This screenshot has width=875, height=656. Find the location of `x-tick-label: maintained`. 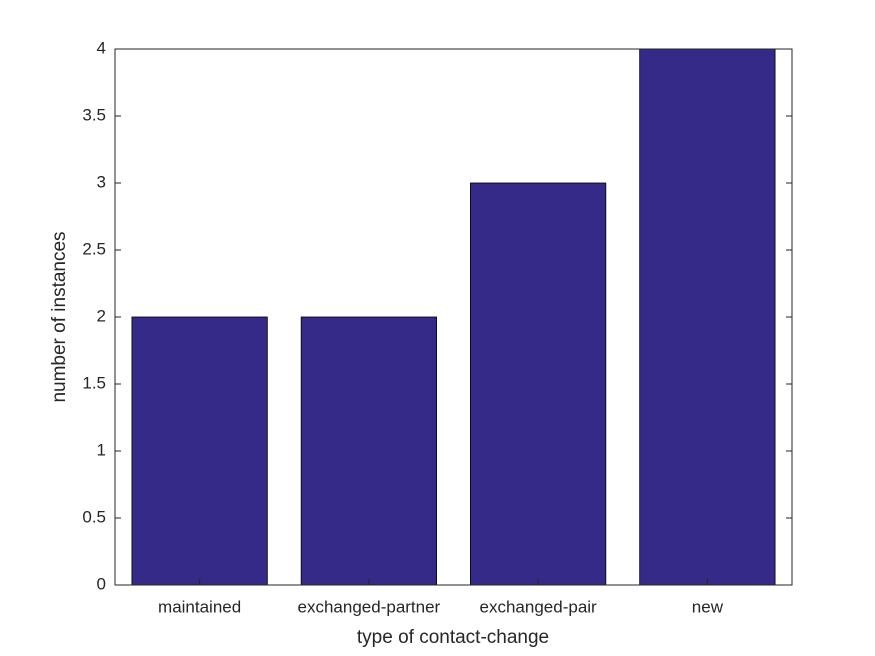

x-tick-label: maintained is located at coordinates (199, 606).